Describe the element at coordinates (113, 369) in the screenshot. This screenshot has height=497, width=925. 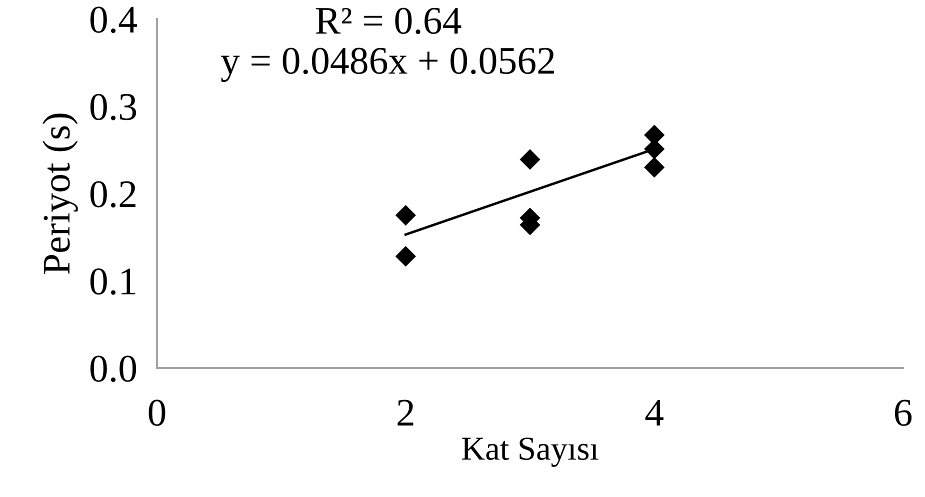
I see `y-tick-label: 0.0` at that location.